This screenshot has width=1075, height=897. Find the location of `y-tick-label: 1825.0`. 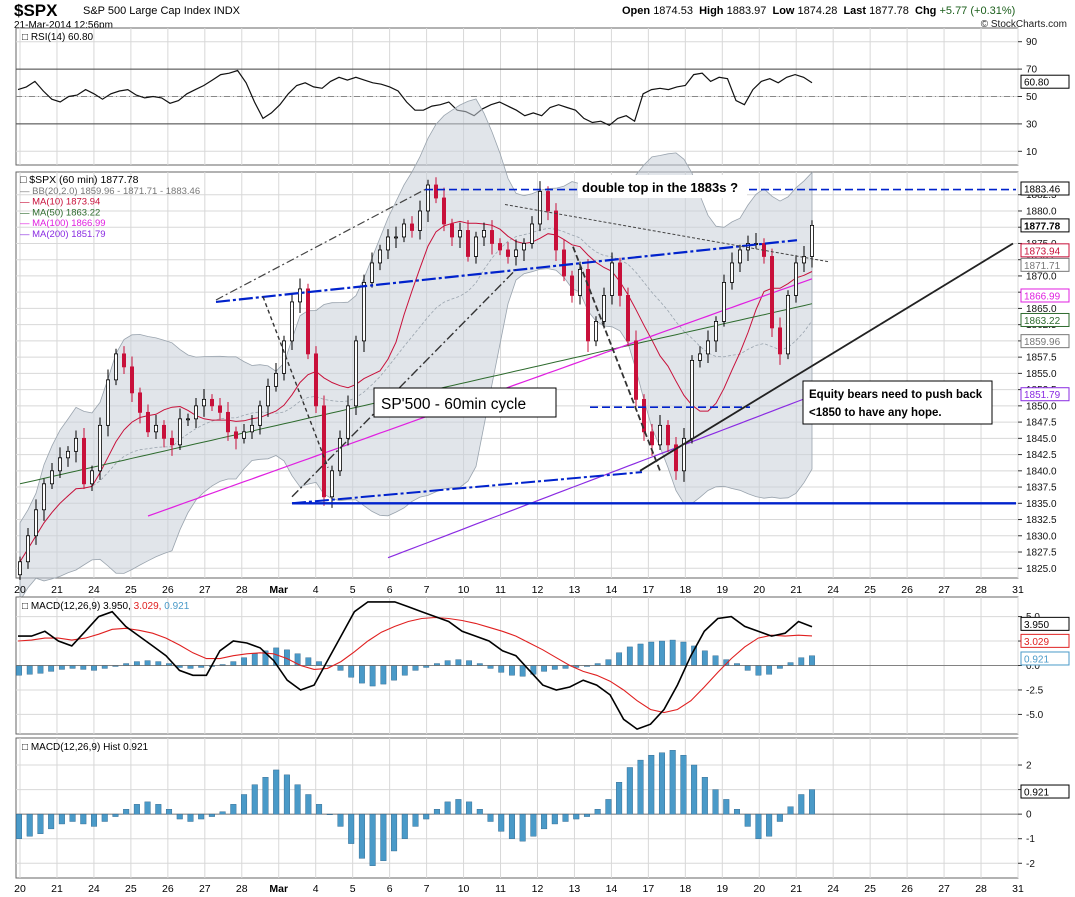

y-tick-label: 1825.0 is located at coordinates (1041, 569).